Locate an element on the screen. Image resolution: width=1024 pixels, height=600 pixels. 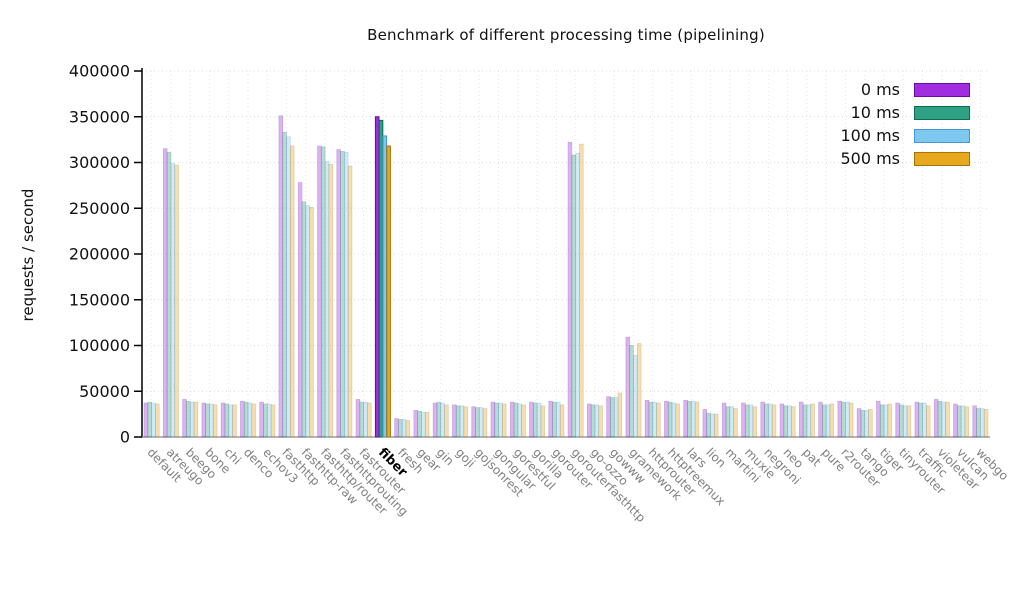
bar-gorouter-500ms is located at coordinates (562, 421).